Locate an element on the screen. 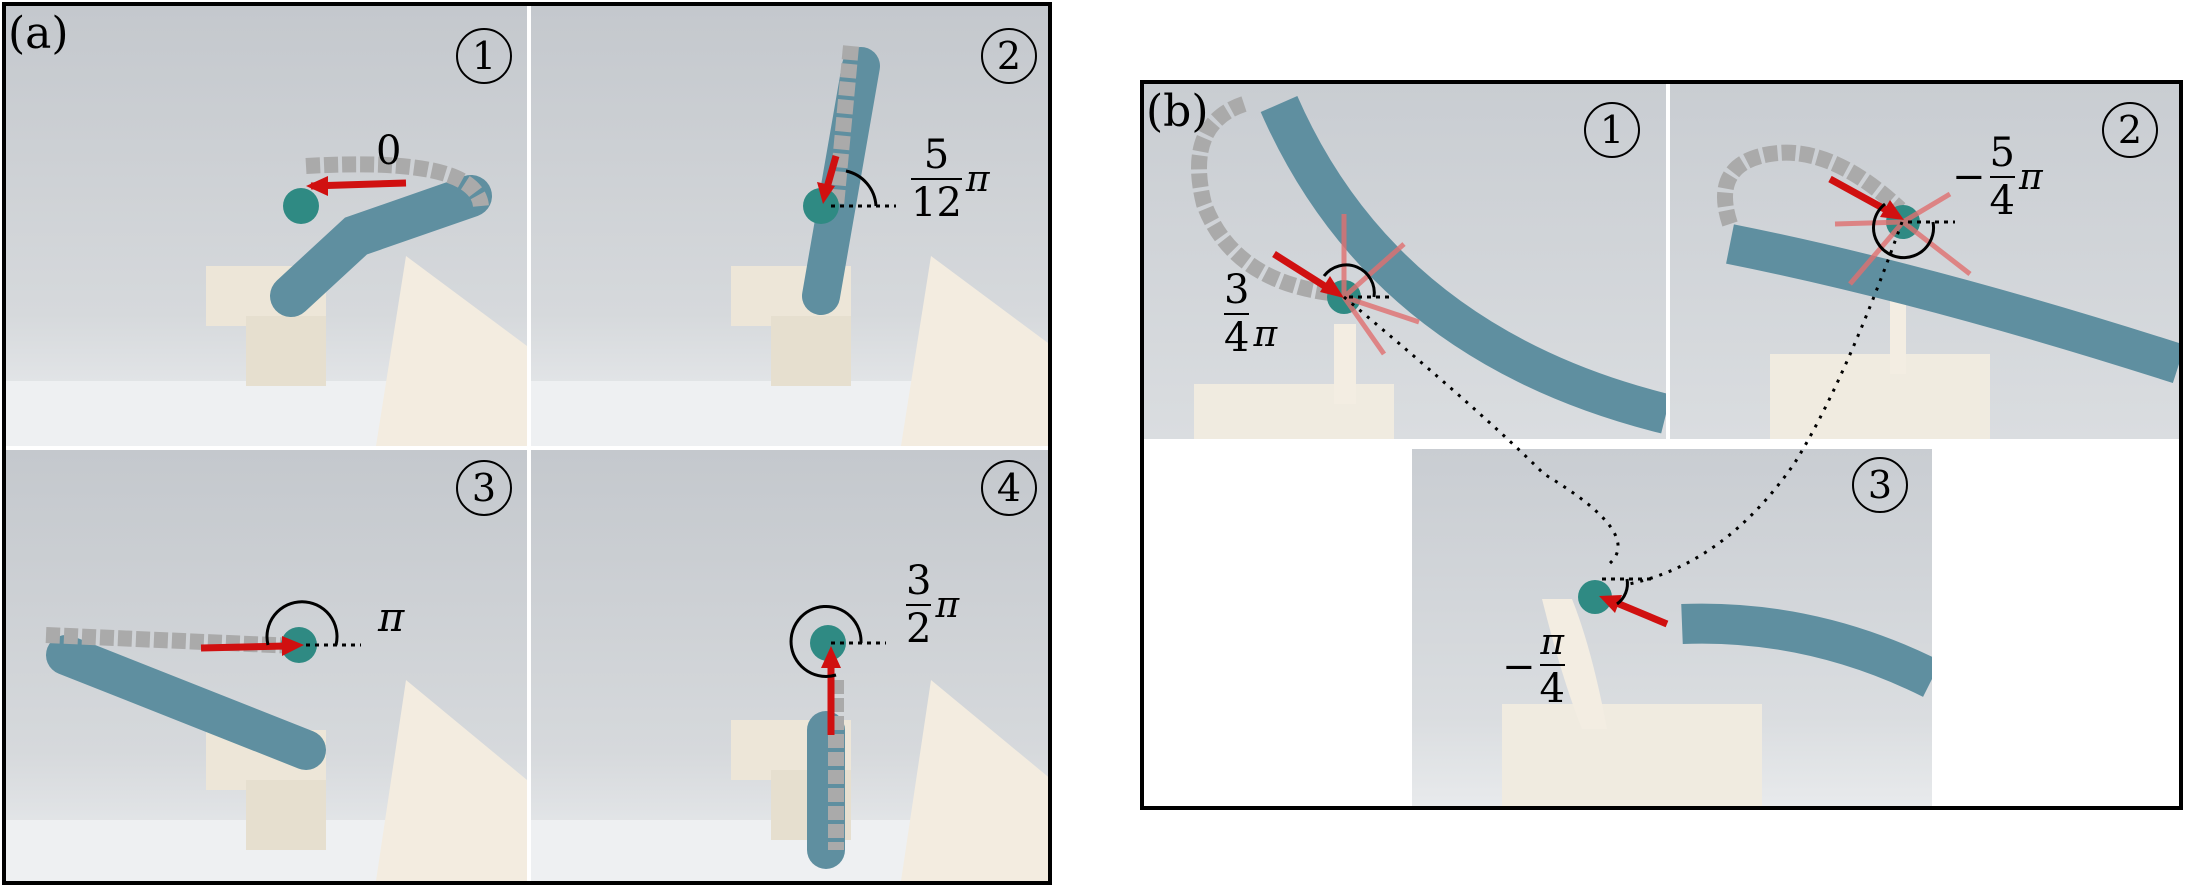 Image resolution: width=2185 pixels, height=887 pixels. photo-a4: 4 3 2 π is located at coordinates (789, 665).